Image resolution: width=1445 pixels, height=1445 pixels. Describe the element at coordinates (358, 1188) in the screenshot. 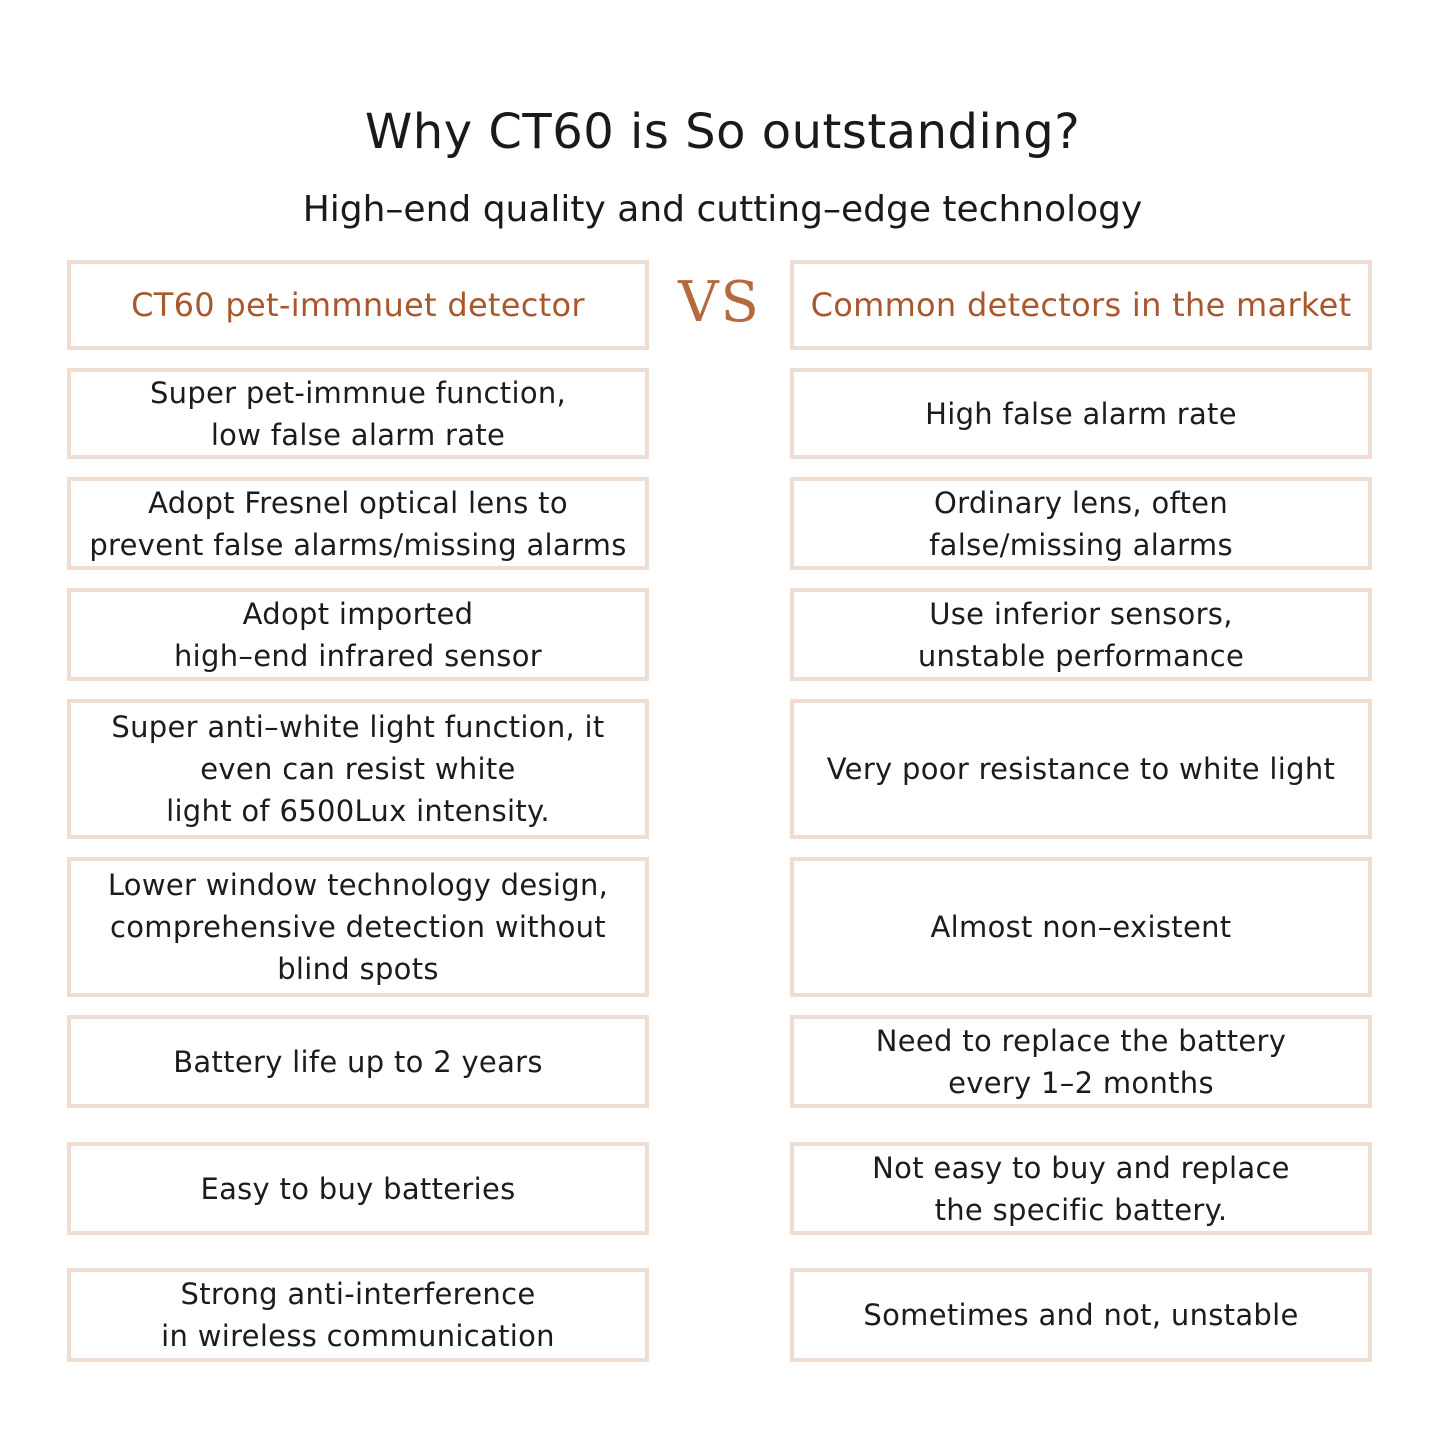

I see `left-feature-cell: Easy to buy batteries` at that location.